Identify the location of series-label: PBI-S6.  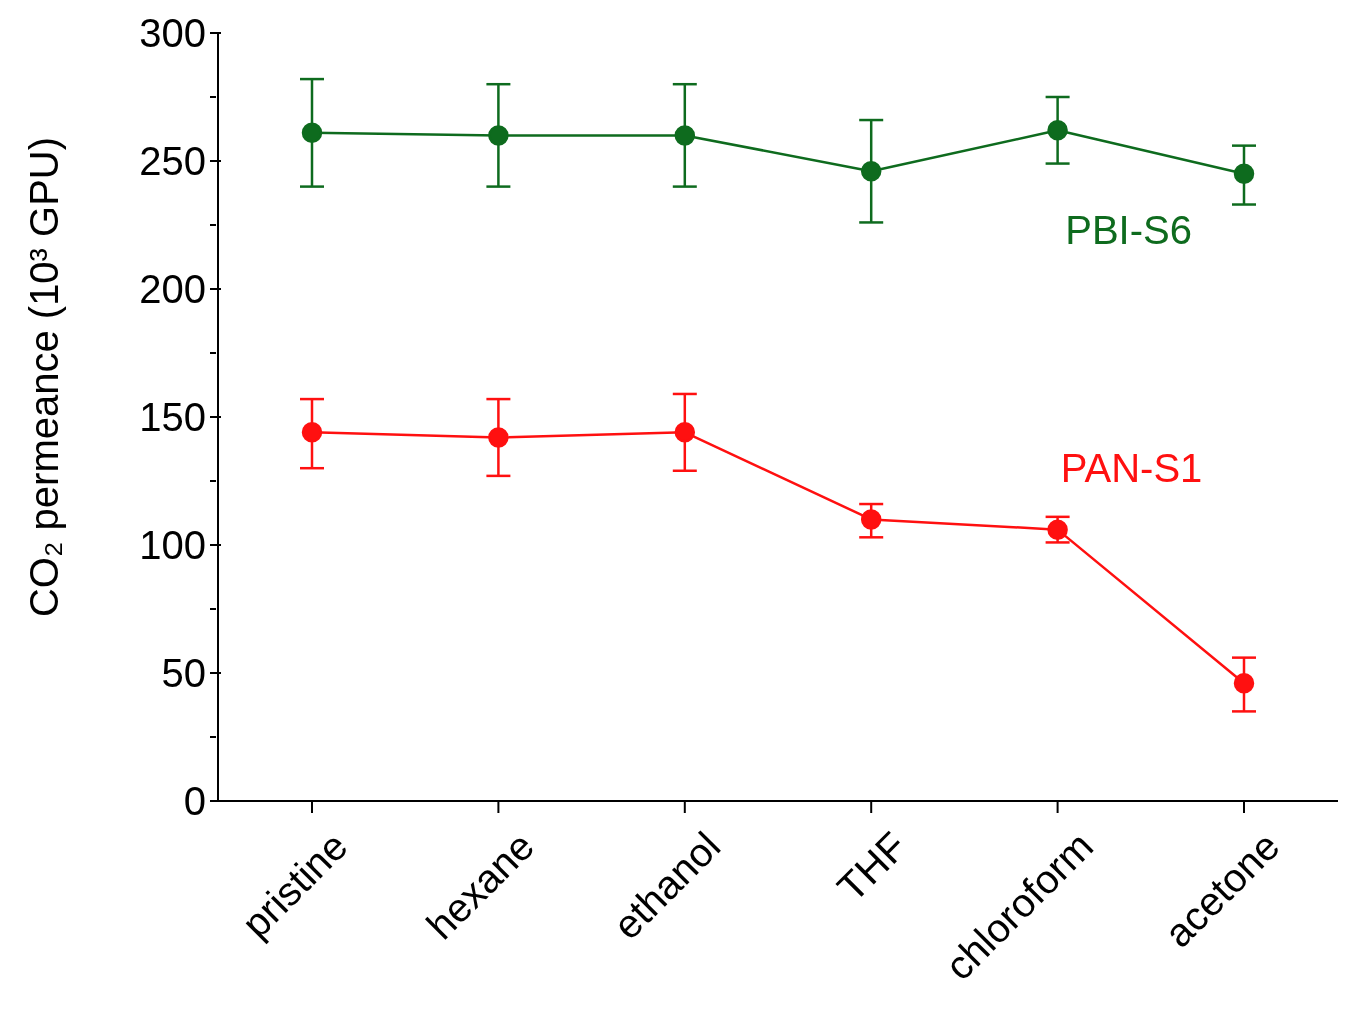
(1128, 230).